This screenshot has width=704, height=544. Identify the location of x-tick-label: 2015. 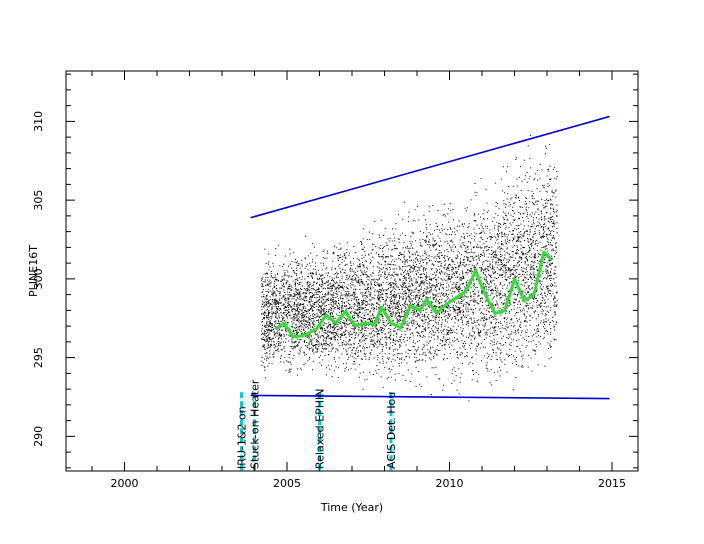
(612, 483).